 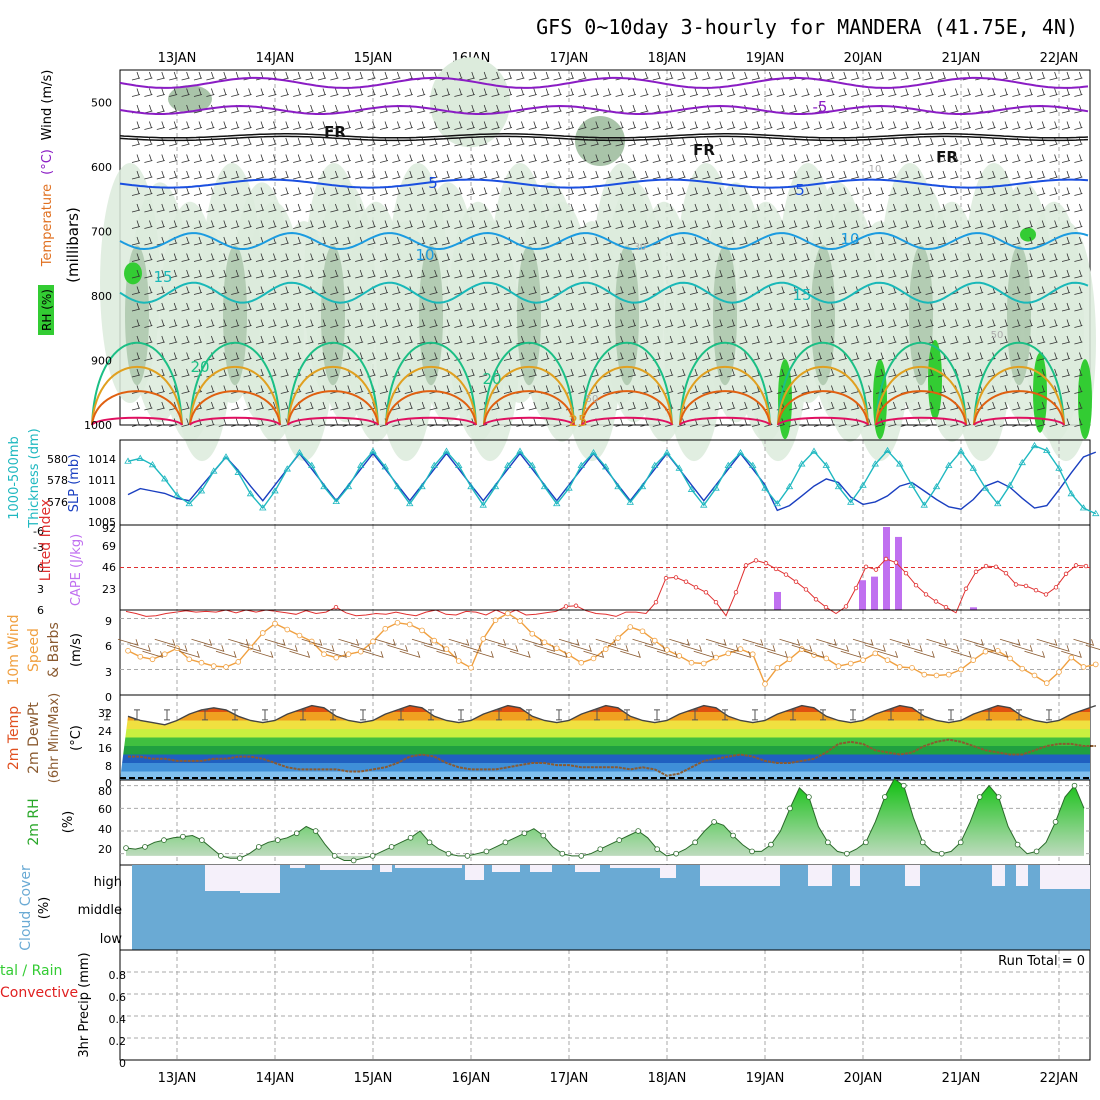 I want to click on y-tick-label: 0.2, so click(x=118, y=1041).